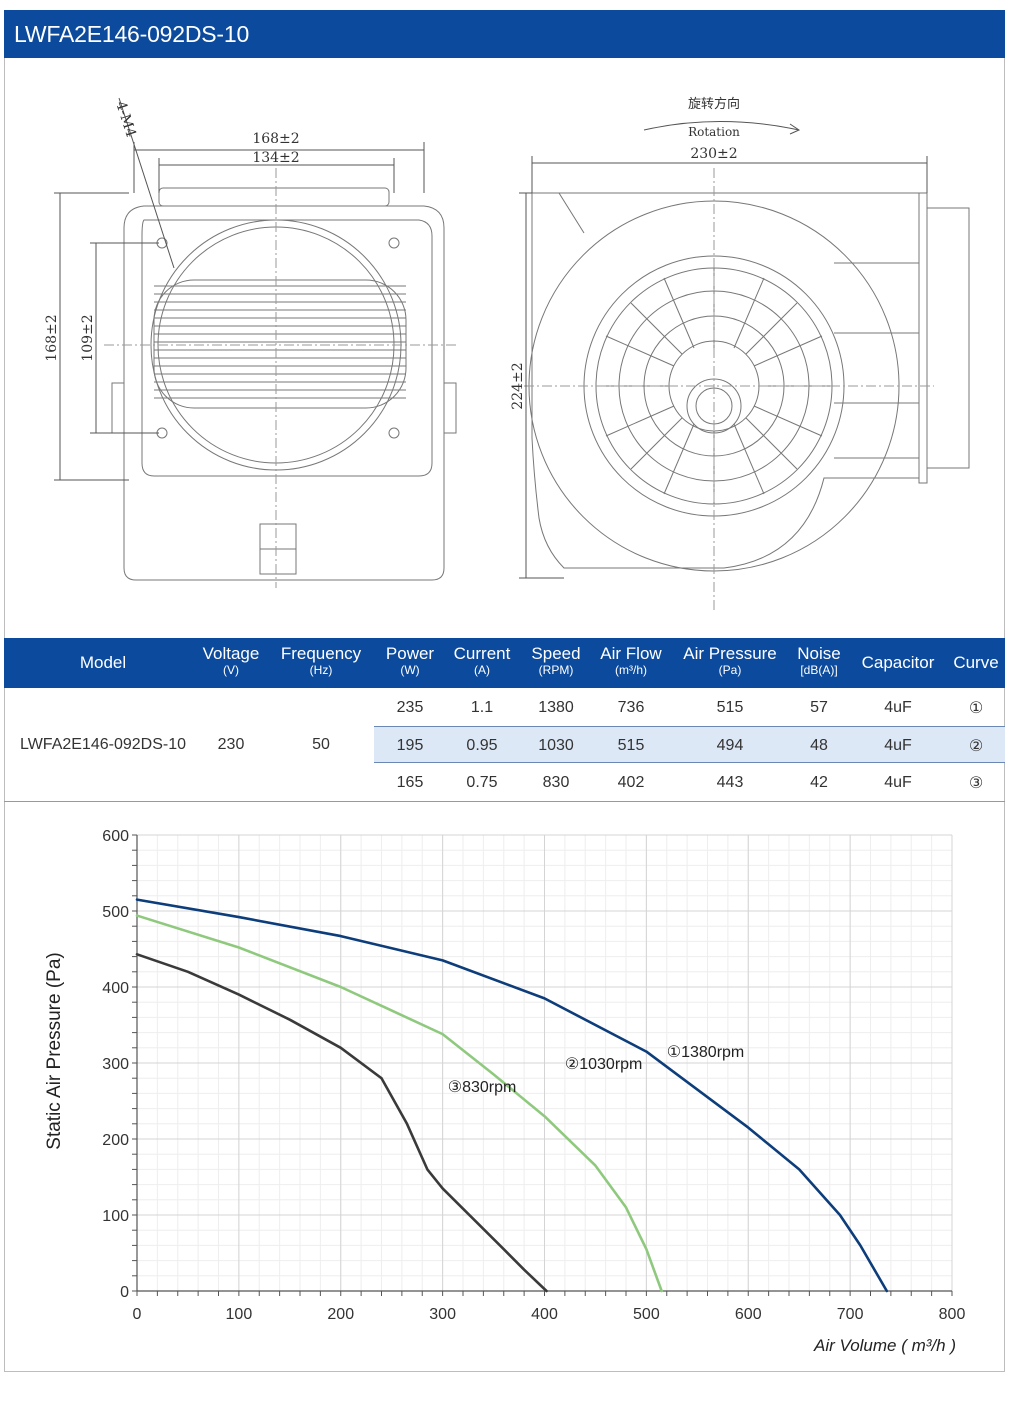 Image resolution: width=1010 pixels, height=1401 pixels. I want to click on y-tick-label: 300, so click(115, 1064).